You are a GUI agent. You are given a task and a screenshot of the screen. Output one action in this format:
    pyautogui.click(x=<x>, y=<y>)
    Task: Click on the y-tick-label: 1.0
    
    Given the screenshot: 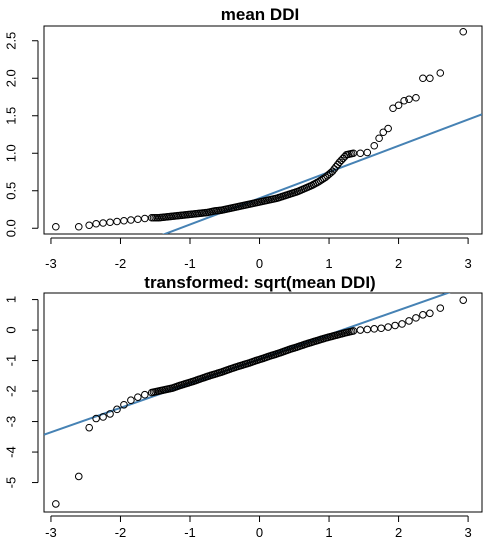 What is the action you would take?
    pyautogui.click(x=10, y=153)
    